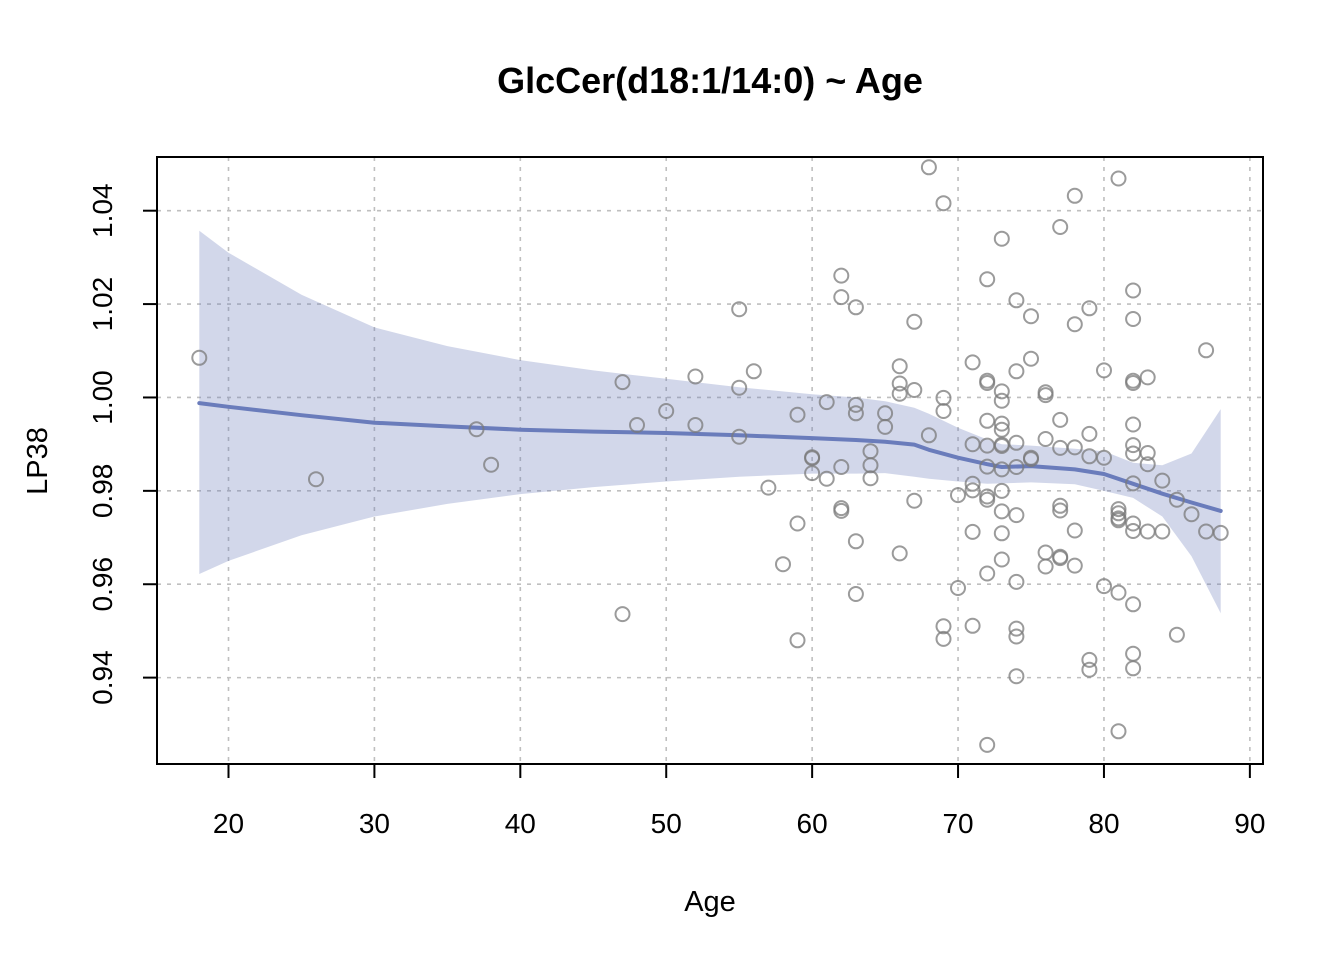 The image size is (1344, 960). I want to click on x-tick-label: 40, so click(520, 823).